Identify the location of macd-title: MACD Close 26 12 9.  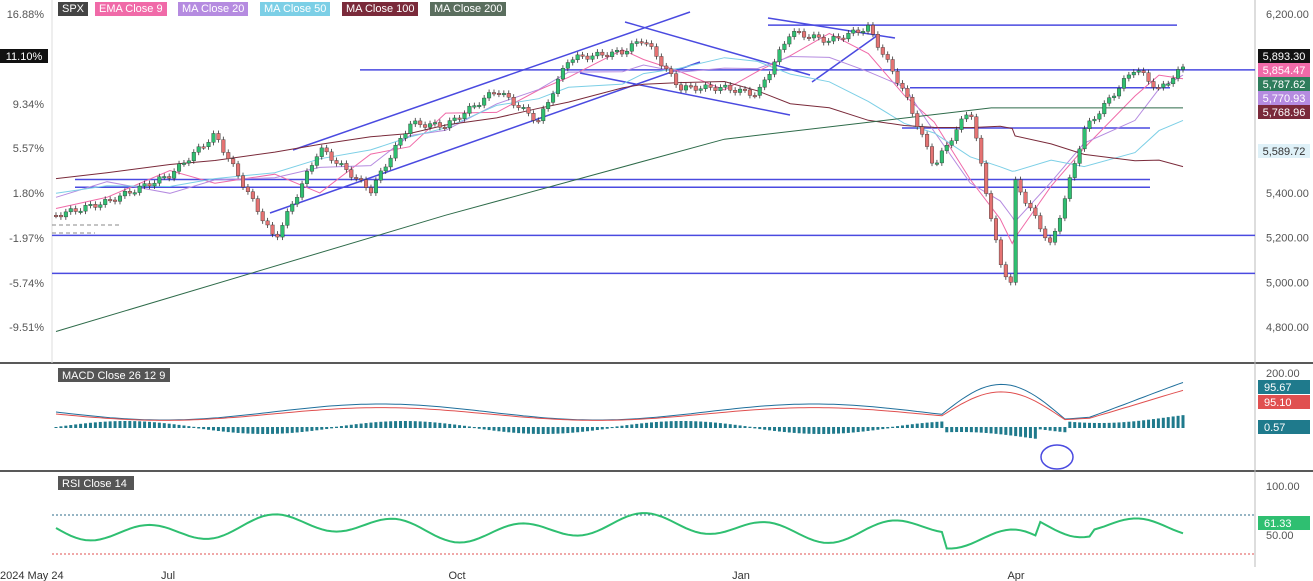
(113, 376).